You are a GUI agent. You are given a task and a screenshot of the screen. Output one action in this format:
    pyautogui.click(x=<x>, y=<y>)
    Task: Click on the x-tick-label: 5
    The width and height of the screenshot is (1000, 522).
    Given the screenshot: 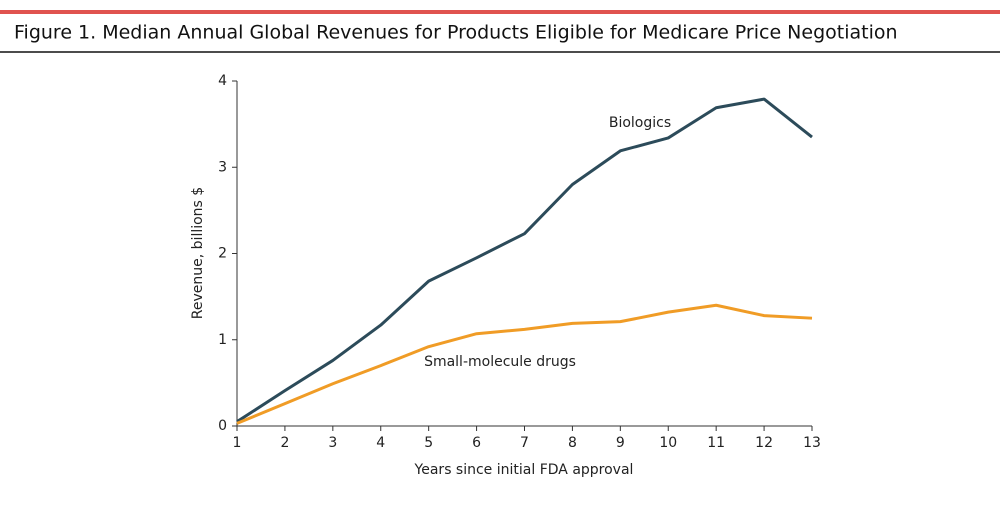 What is the action you would take?
    pyautogui.click(x=428, y=443)
    